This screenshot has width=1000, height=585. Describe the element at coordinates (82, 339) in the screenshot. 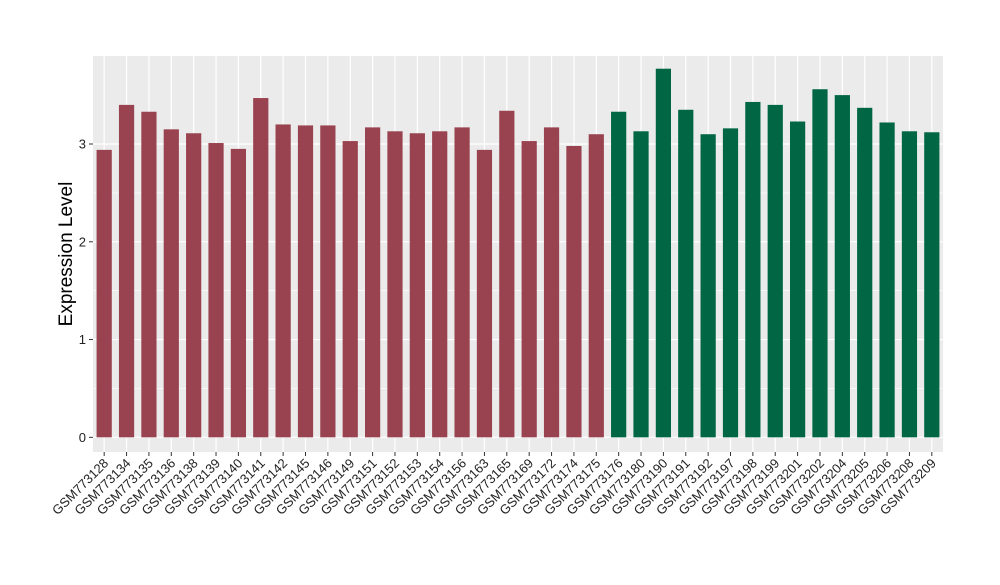

I see `y-tick-label: 1` at that location.